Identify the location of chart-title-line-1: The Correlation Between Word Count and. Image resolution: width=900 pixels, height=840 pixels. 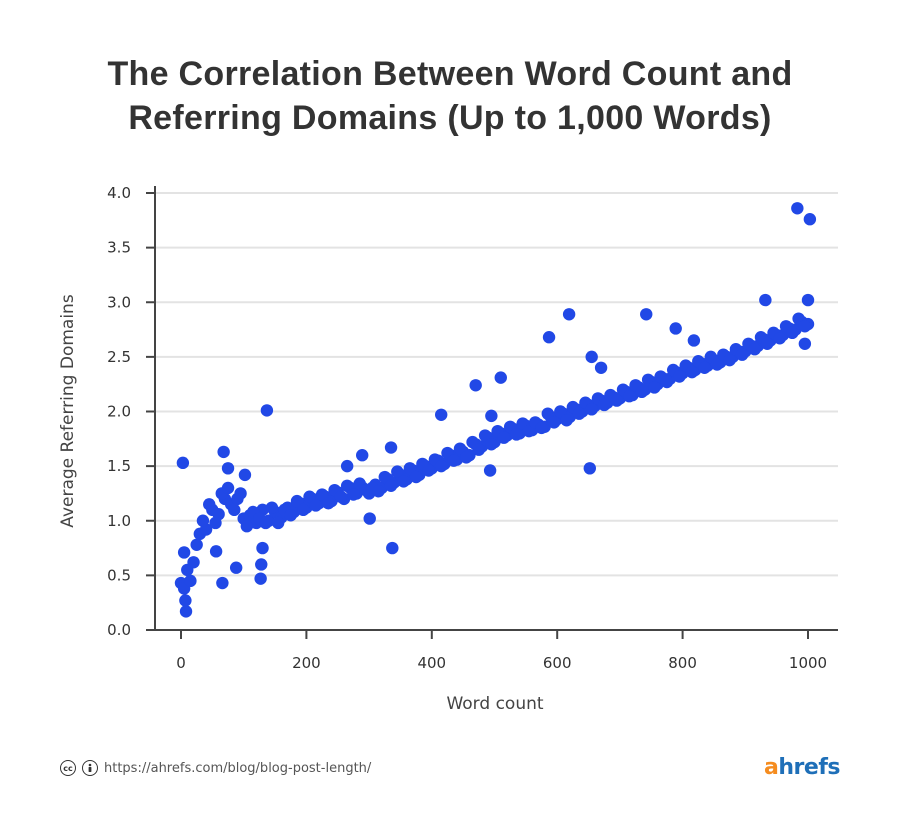
(450, 74).